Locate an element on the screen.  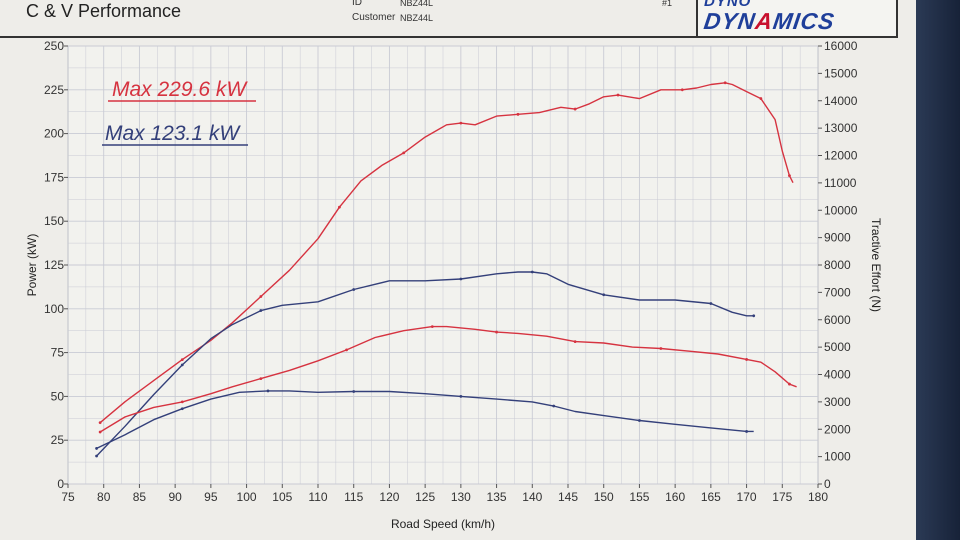
y-tick-label: 0 is located at coordinates (60, 484).